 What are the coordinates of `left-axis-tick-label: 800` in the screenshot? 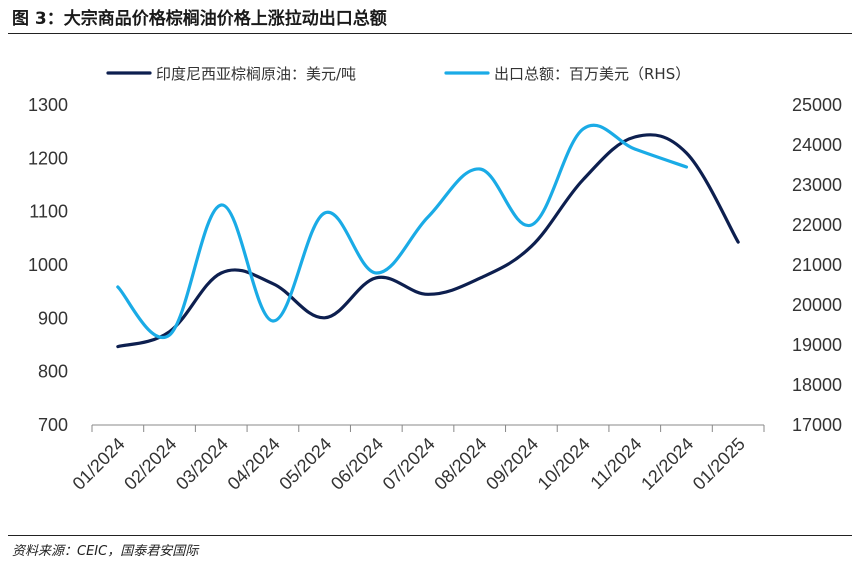 It's located at (53, 372).